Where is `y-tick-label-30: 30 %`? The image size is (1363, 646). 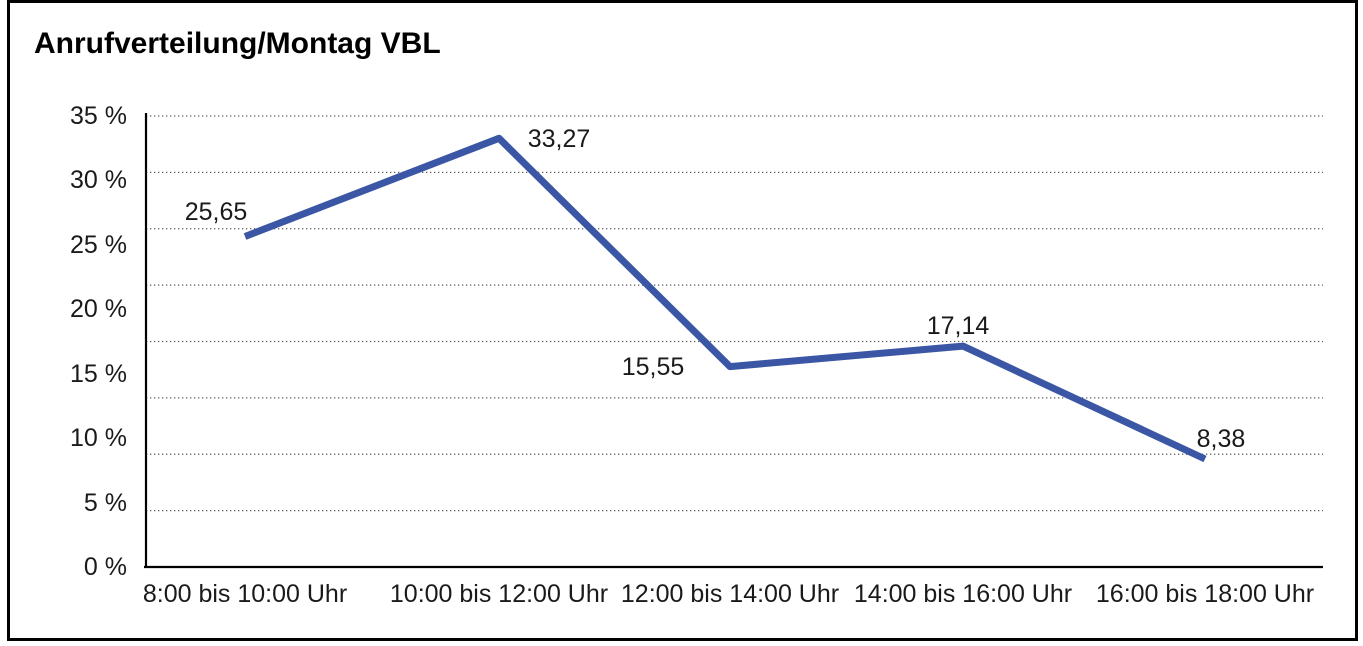 y-tick-label-30: 30 % is located at coordinates (98, 180).